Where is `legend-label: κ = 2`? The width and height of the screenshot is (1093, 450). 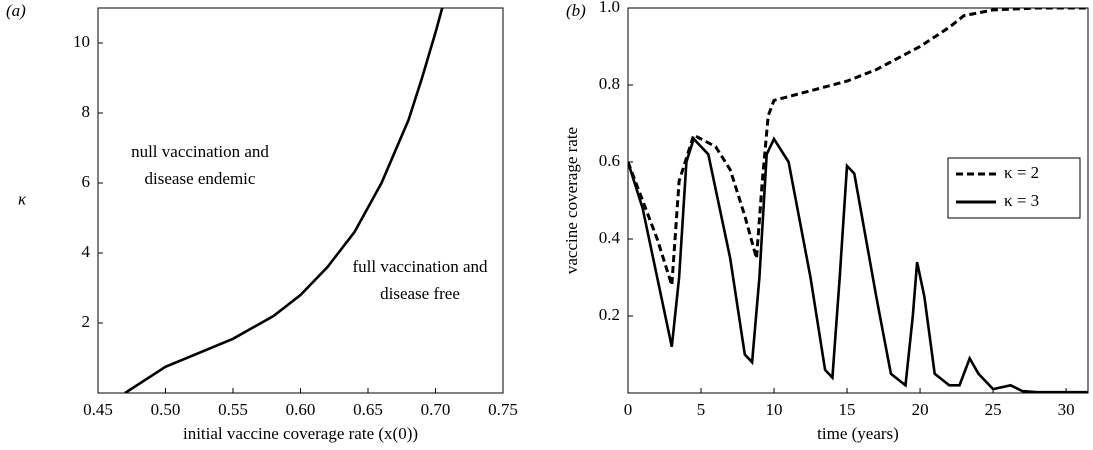
legend-label: κ = 2 is located at coordinates (1021, 172).